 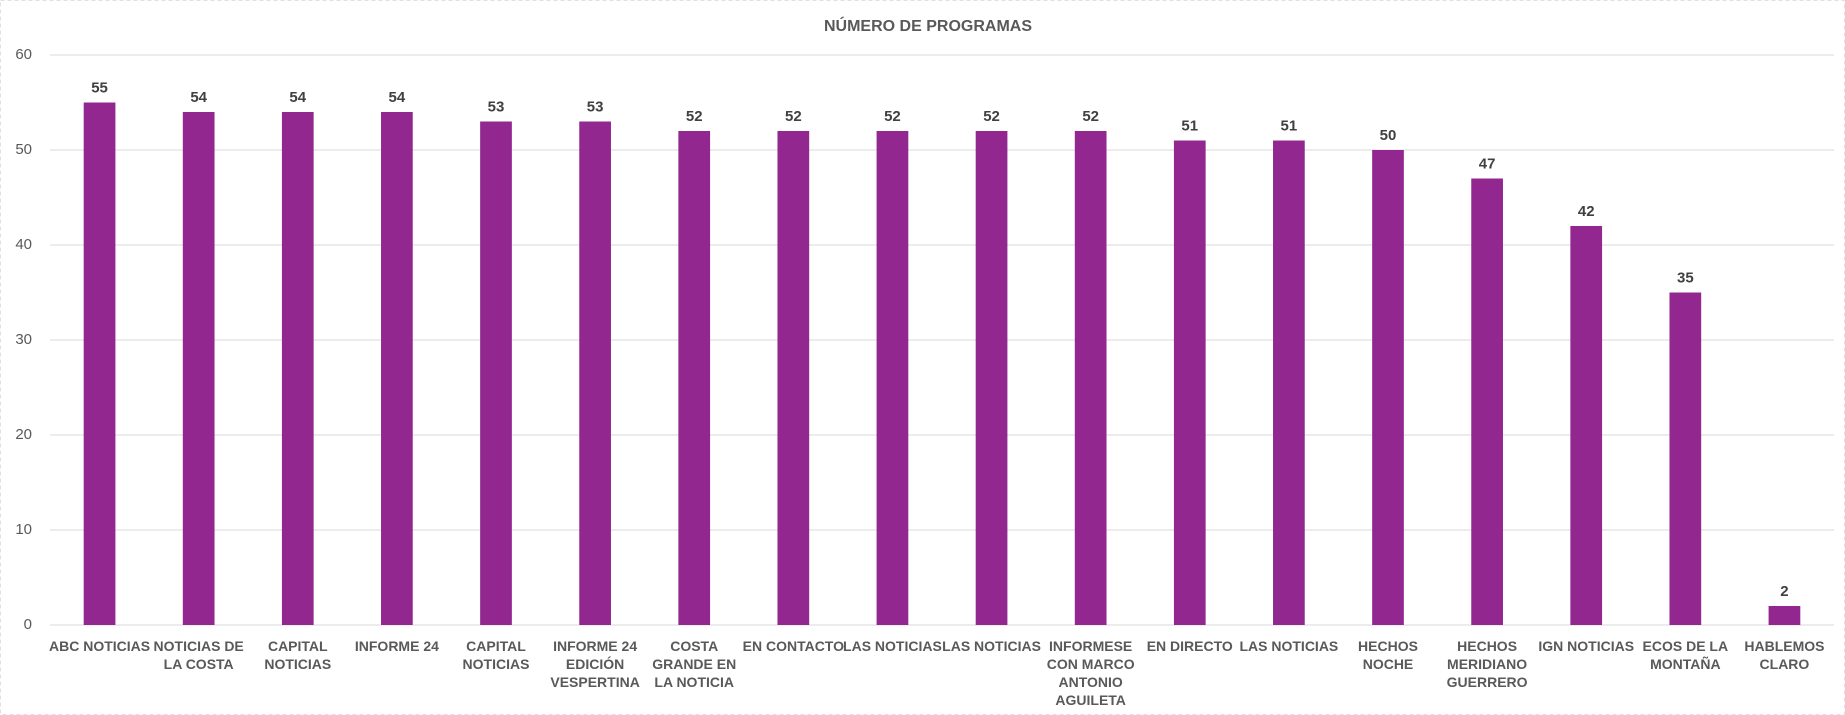 I want to click on x-tick-label: HABLEMOS CLARO, so click(x=1784, y=655).